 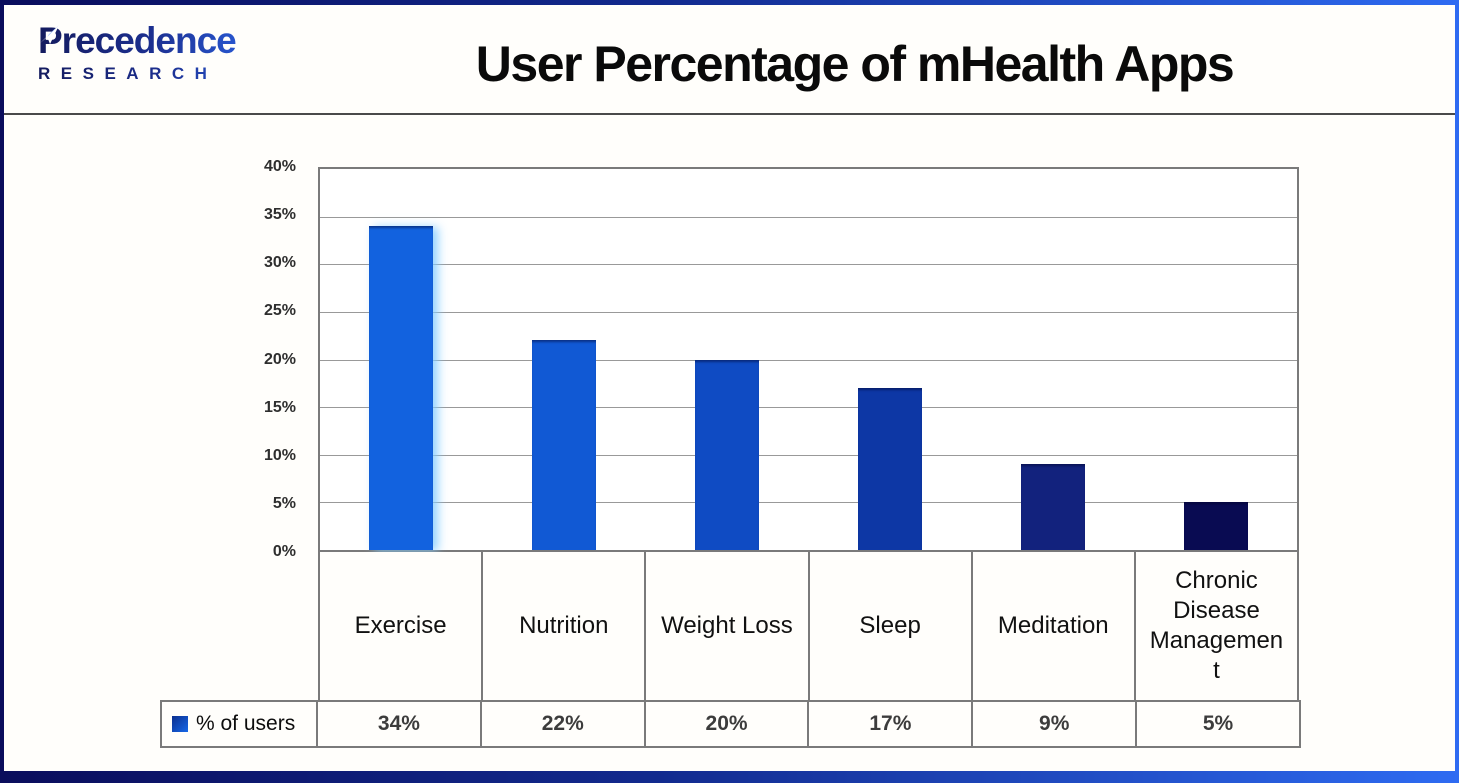 What do you see at coordinates (246, 723) in the screenshot?
I see `legend-label: % of users` at bounding box center [246, 723].